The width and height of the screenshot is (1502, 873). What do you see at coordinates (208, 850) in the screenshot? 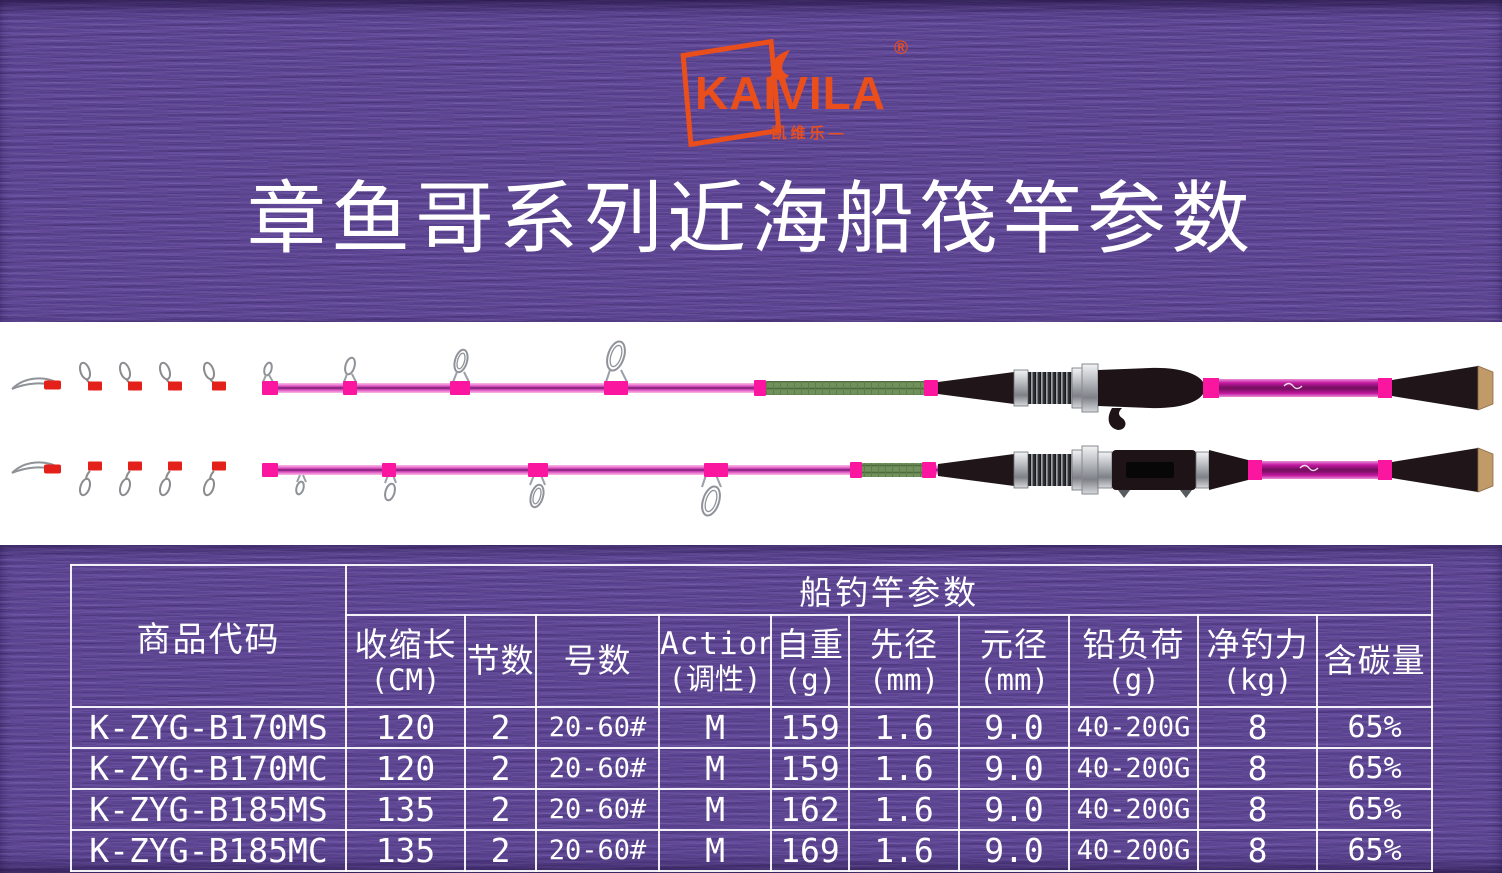
I see `cell-product-code: K-ZYG-B185MC` at bounding box center [208, 850].